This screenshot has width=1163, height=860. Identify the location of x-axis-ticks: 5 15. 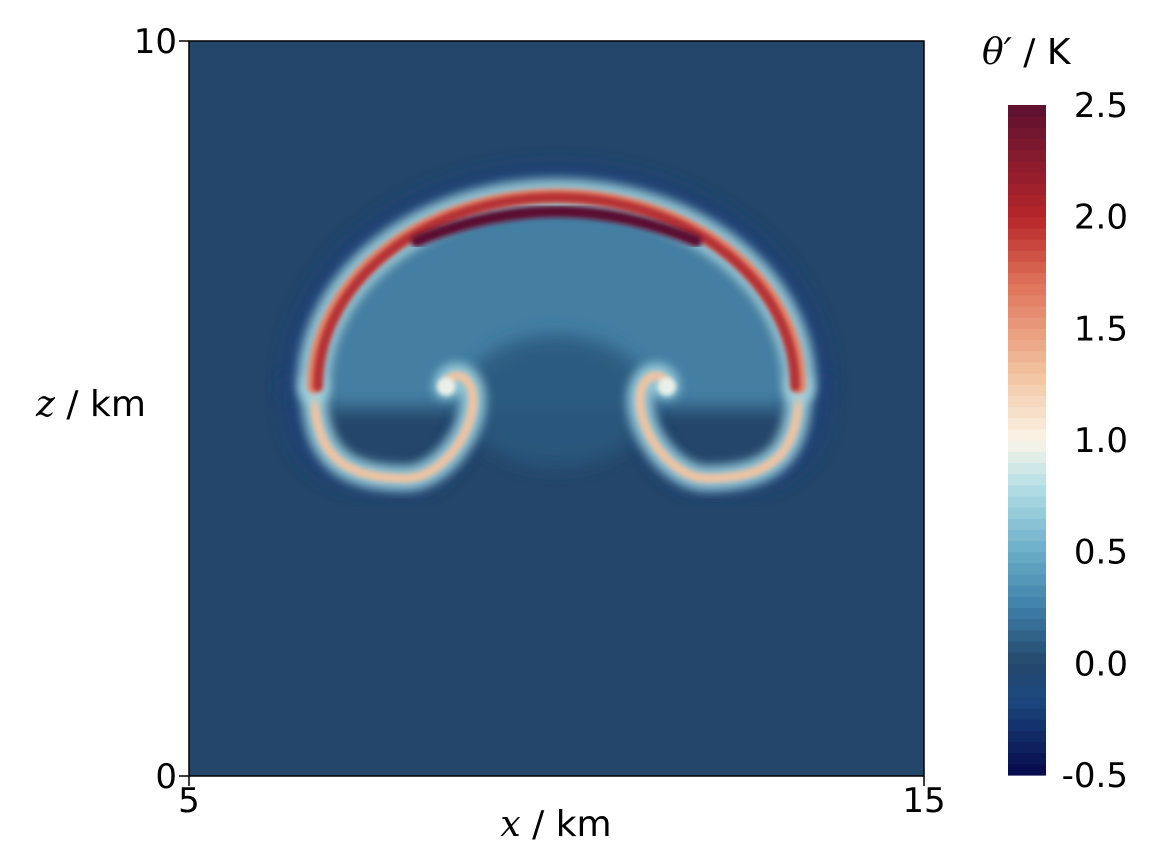
(562, 798).